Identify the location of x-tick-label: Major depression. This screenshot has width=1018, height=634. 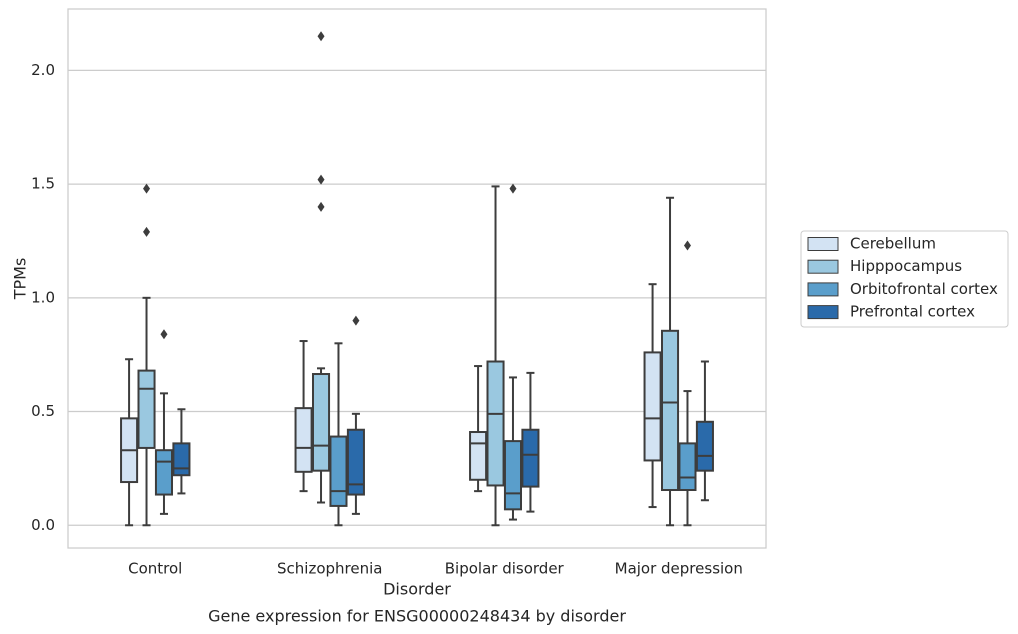
(679, 569).